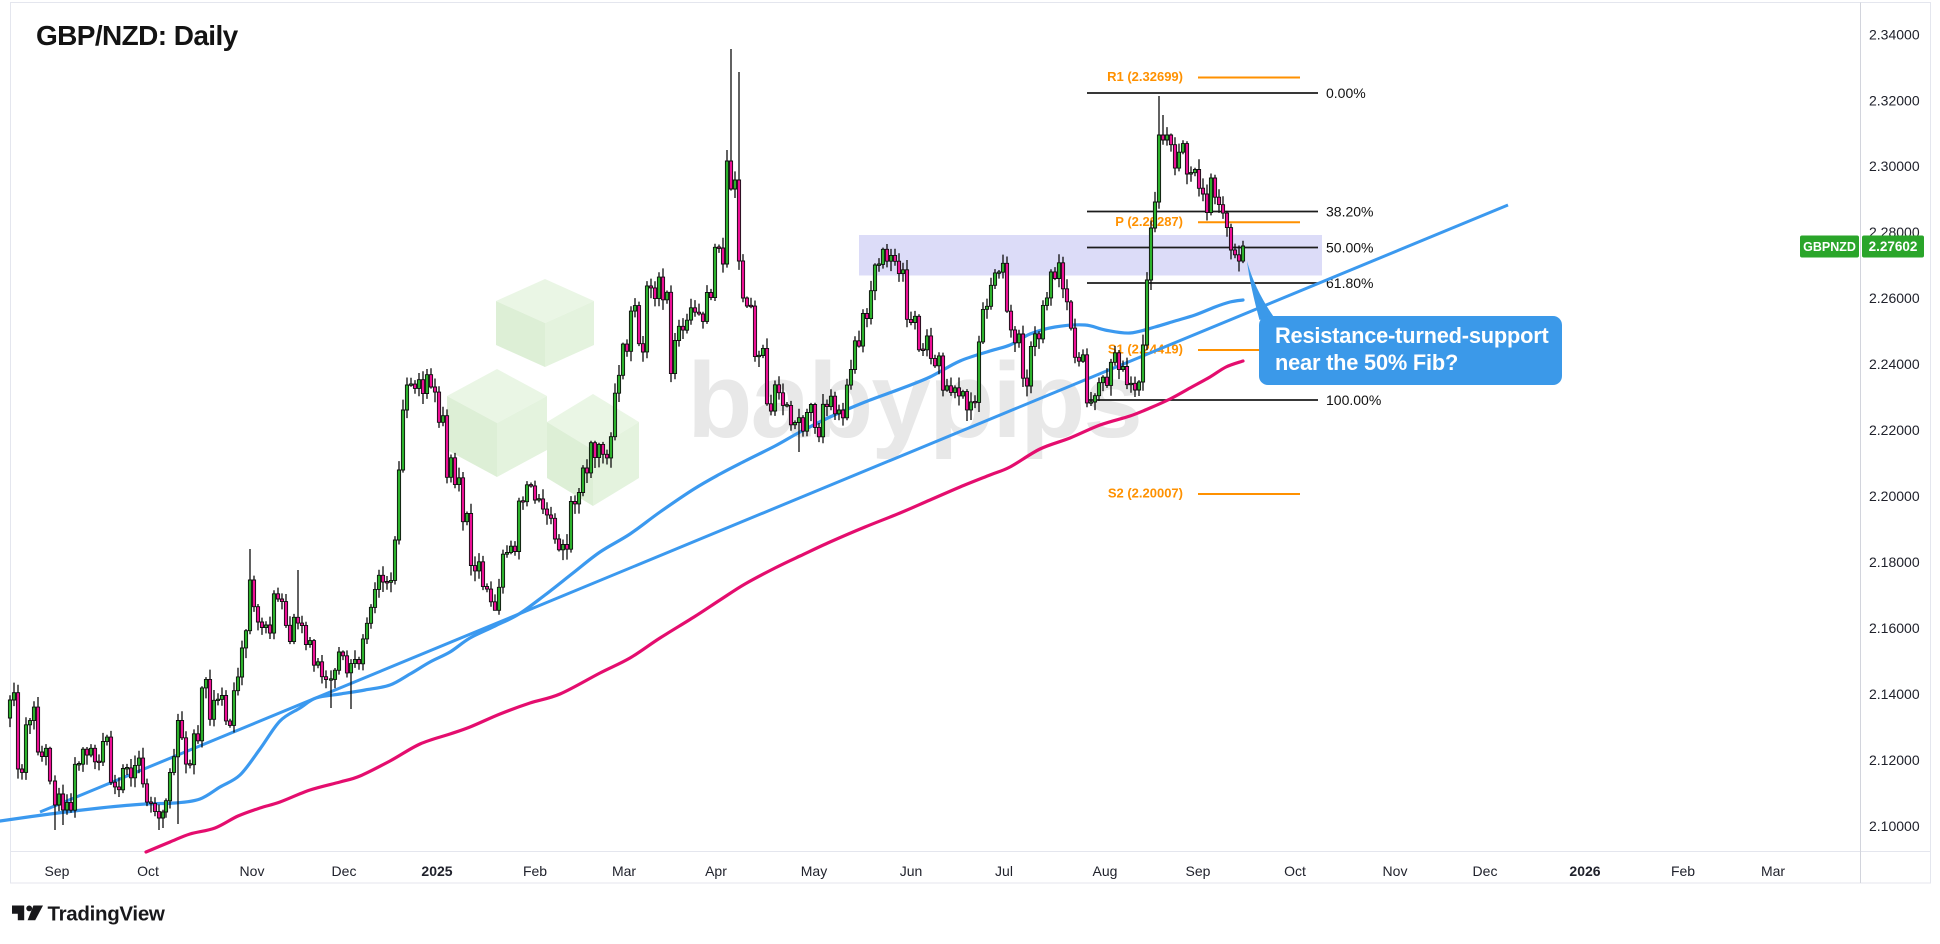  What do you see at coordinates (1366, 362) in the screenshot?
I see `svg-text: near the 50% Fib?` at bounding box center [1366, 362].